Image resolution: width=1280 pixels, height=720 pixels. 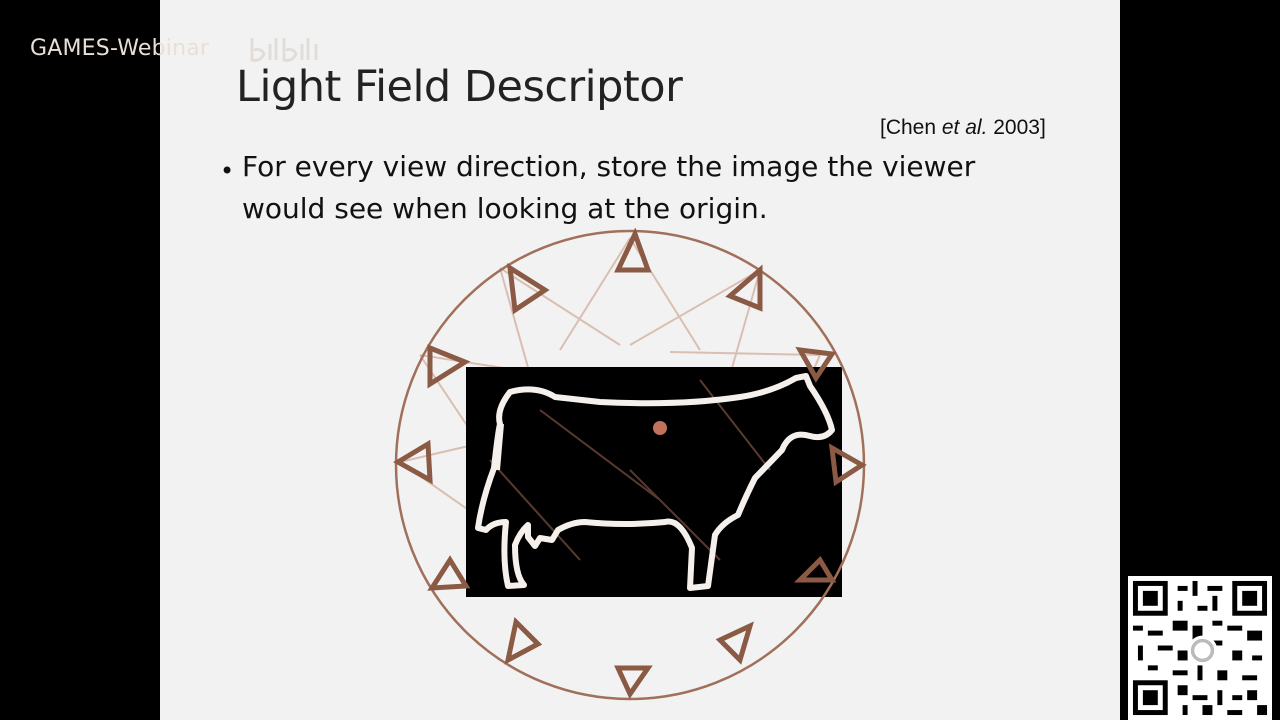 What do you see at coordinates (284, 50) in the screenshot?
I see `bilibili-logo-icon` at bounding box center [284, 50].